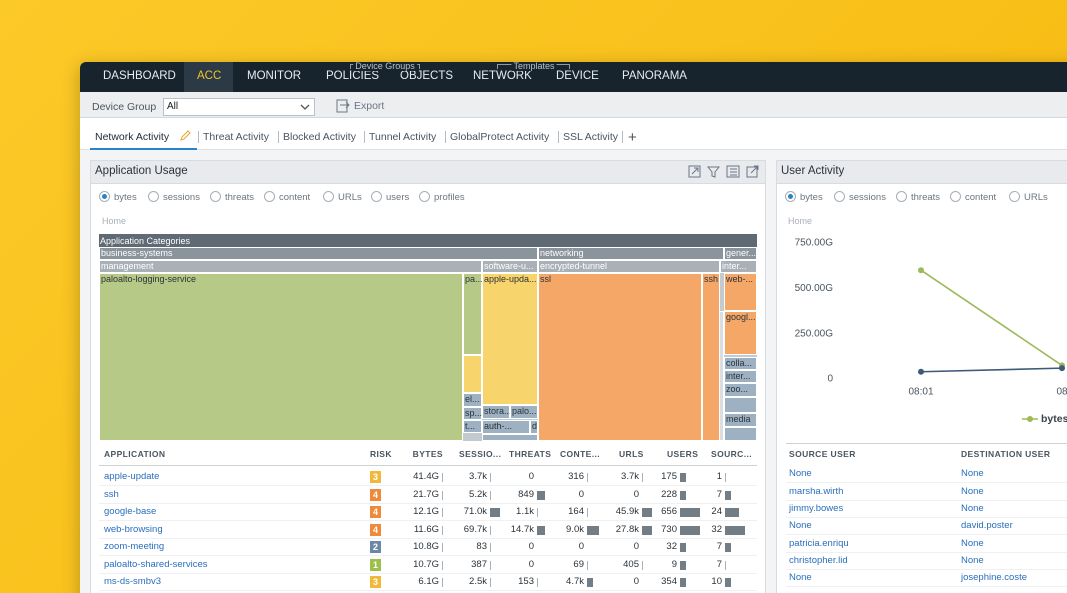  What do you see at coordinates (134, 547) in the screenshot?
I see `app-link: zoom-meeting` at bounding box center [134, 547].